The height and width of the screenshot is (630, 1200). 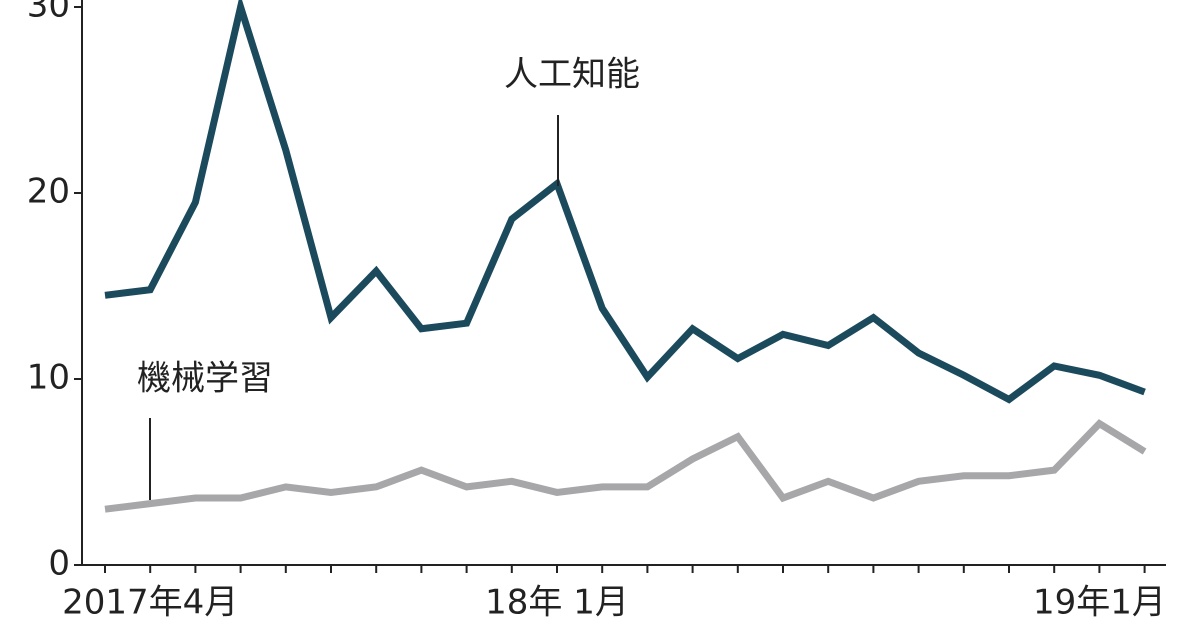 I want to click on y-tick-label: 0, so click(x=59, y=564).